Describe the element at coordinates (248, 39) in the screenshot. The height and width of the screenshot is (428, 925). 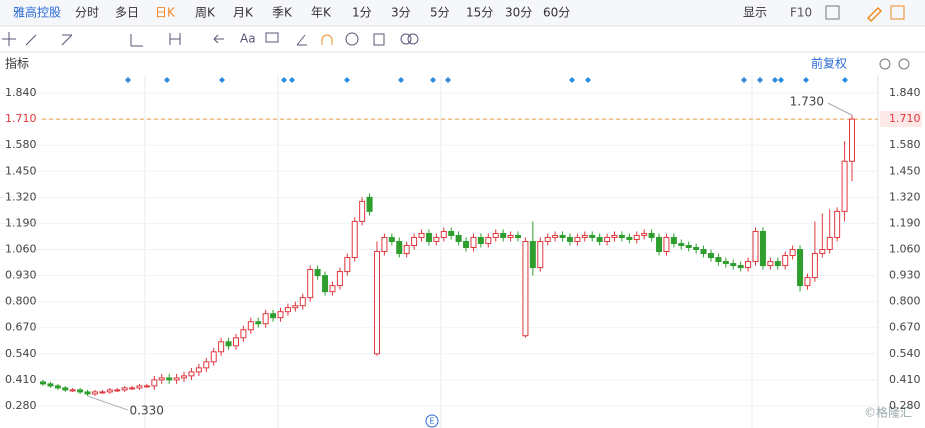
I see `text-tool: Aa` at that location.